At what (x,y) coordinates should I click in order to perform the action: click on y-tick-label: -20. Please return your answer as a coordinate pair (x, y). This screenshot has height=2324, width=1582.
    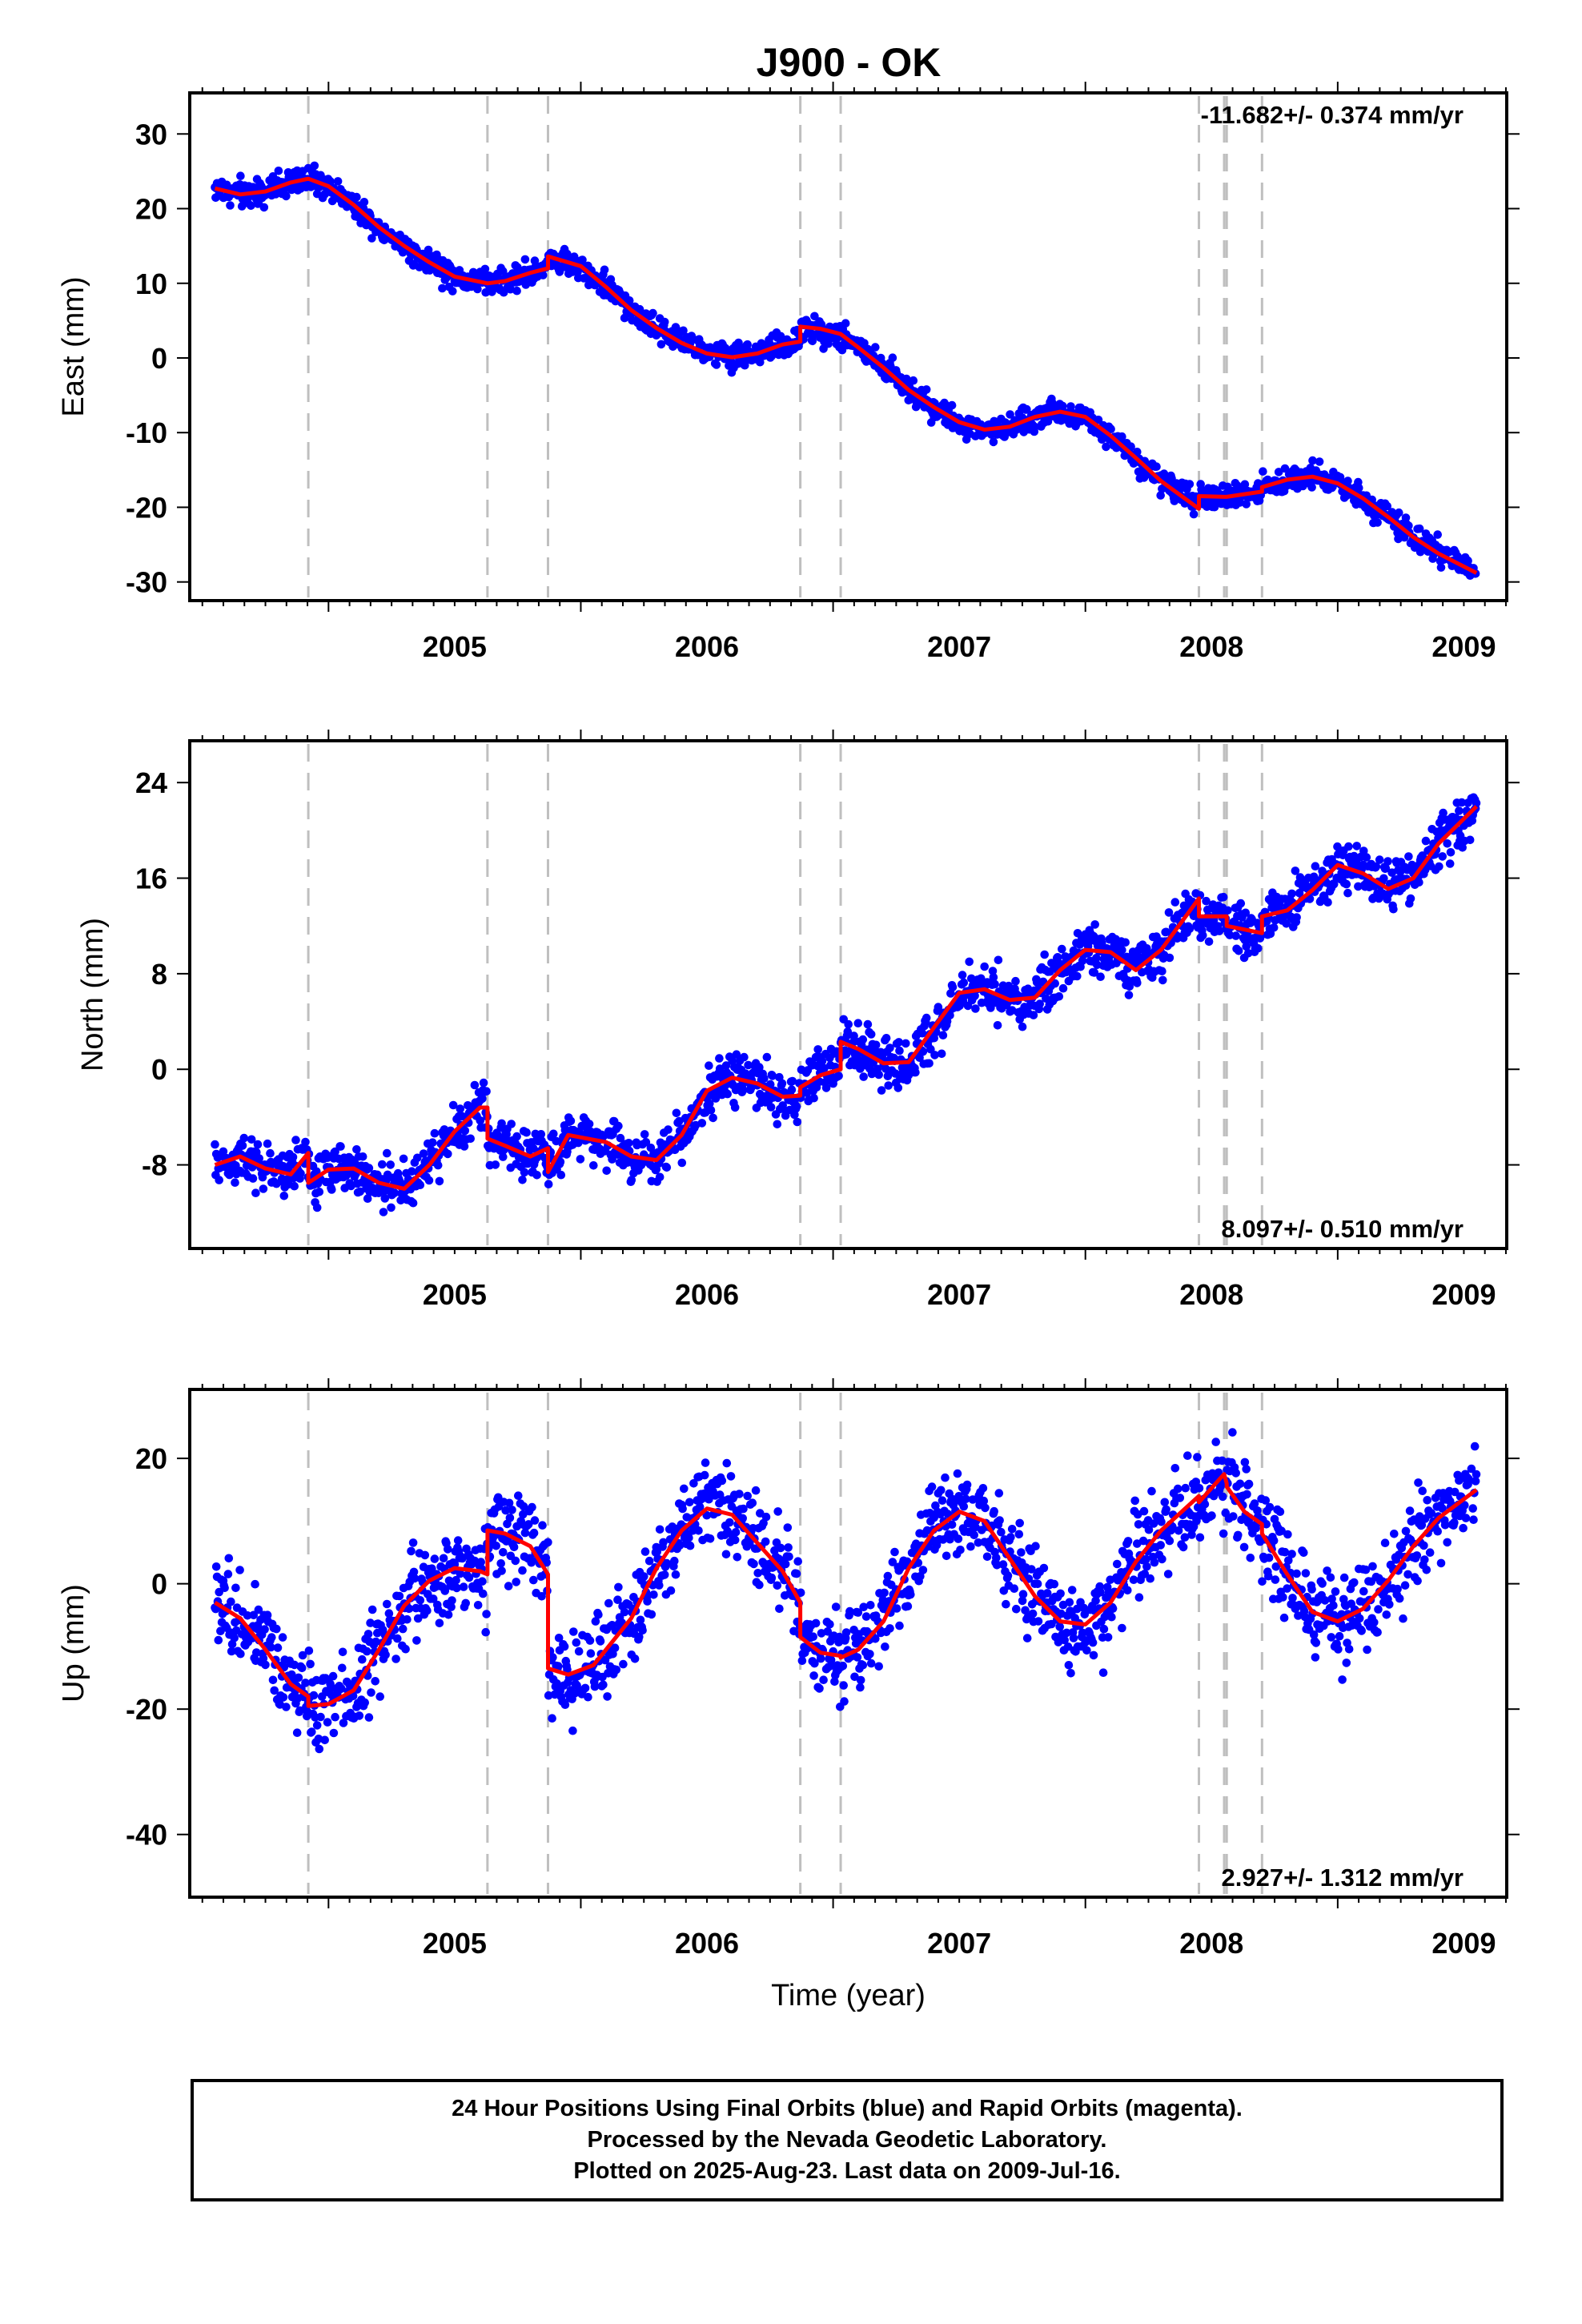
    Looking at the image, I should click on (146, 507).